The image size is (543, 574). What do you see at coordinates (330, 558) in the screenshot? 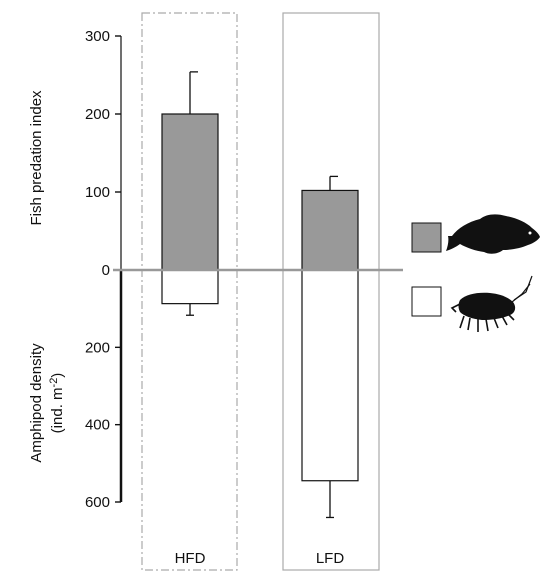
I see `category-label-lfd: LFD` at bounding box center [330, 558].